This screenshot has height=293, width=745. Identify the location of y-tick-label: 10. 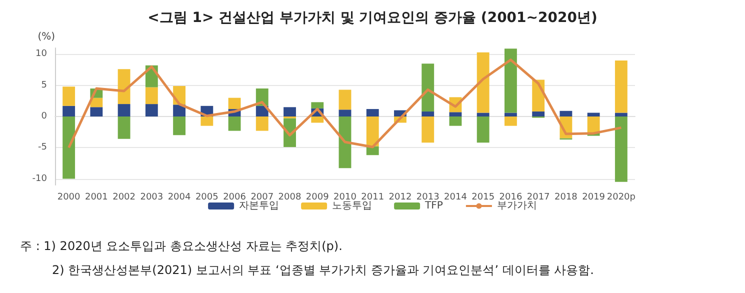
(42, 54).